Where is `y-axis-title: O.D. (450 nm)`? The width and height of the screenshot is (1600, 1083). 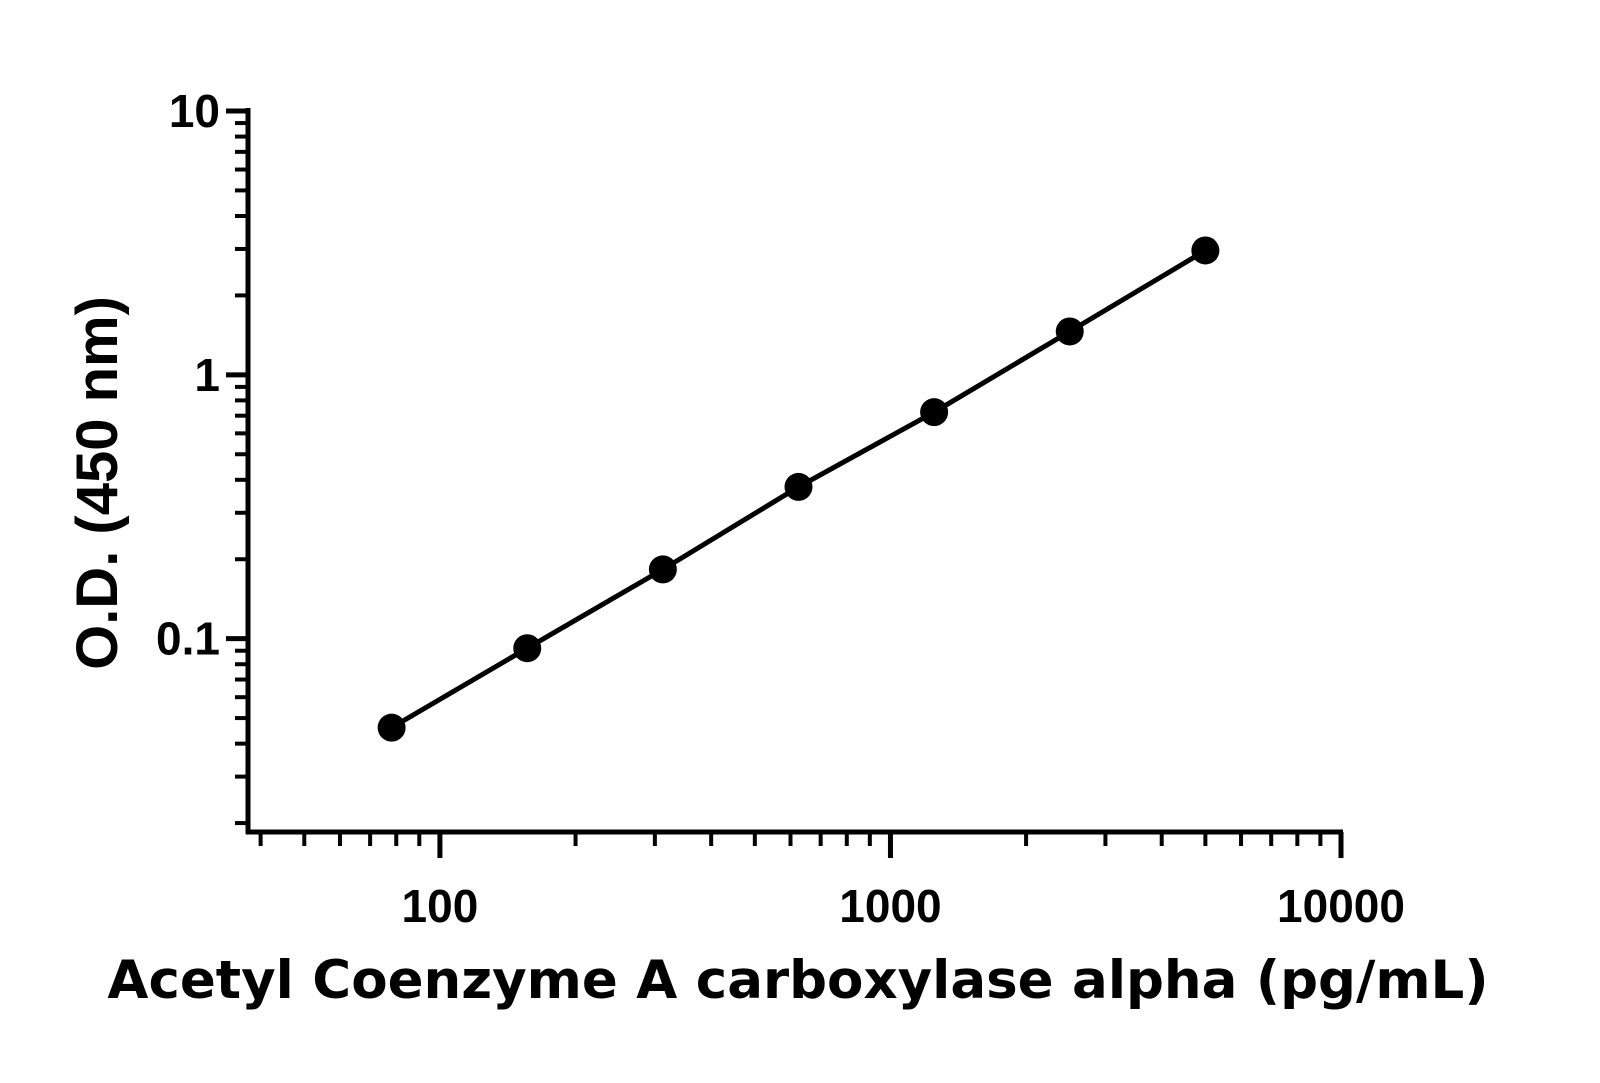 y-axis-title: O.D. (450 nm) is located at coordinates (97, 483).